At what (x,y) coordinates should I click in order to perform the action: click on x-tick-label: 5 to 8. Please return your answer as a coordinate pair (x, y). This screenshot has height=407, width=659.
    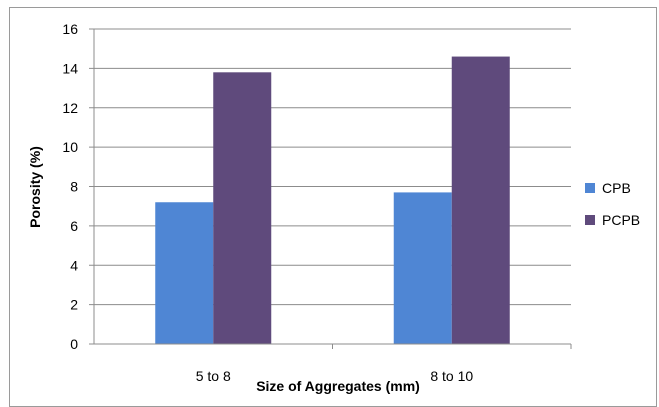
    Looking at the image, I should click on (213, 376).